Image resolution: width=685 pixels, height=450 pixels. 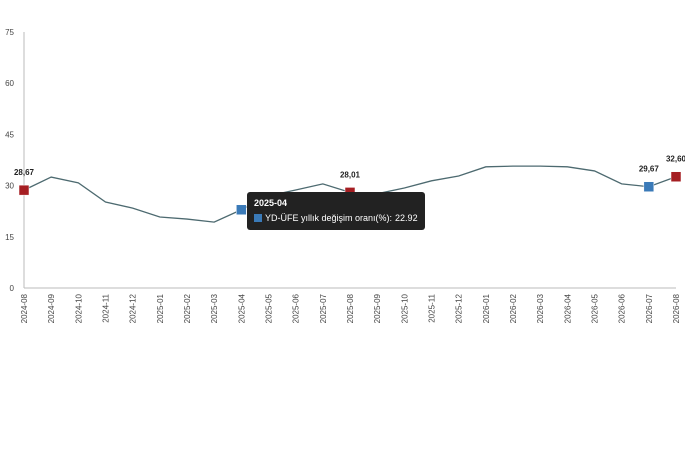 I want to click on x-tick-label: 2026-02, so click(x=513, y=308).